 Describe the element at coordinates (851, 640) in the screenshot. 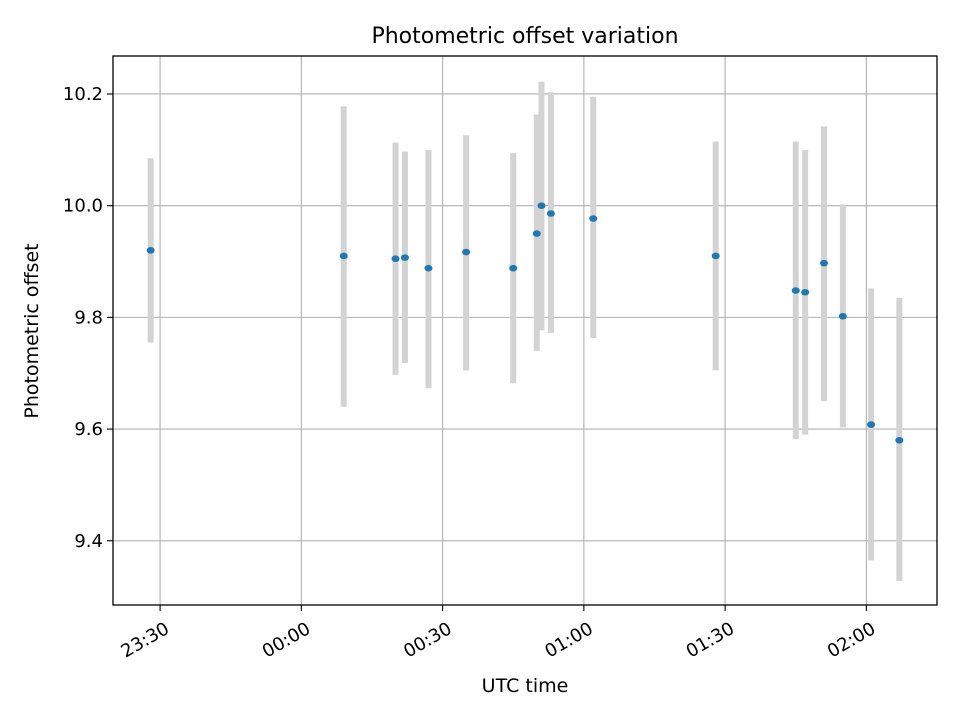

I see `x-tick-label: 02:00` at that location.